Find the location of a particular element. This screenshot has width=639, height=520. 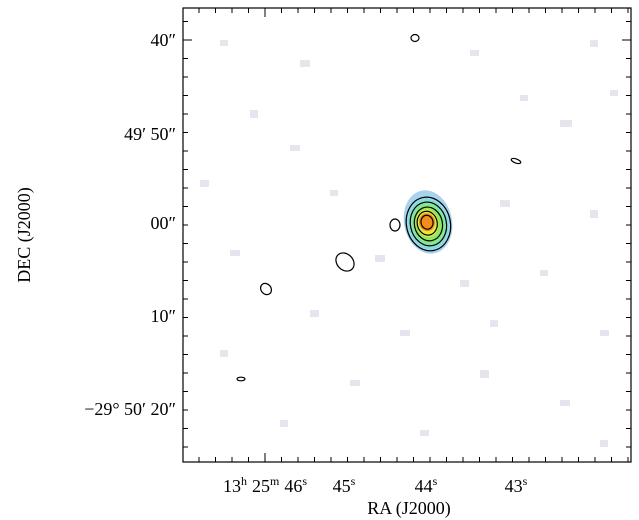

x-tick-labels: 13h​25m​46s​ 45s​ 44s​ 43s​ is located at coordinates (375, 485).